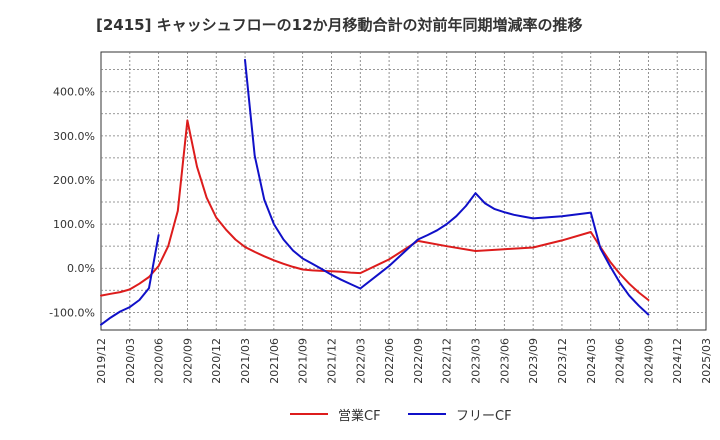 The height and width of the screenshot is (440, 720). I want to click on series-line-free-cf, so click(130, 280).